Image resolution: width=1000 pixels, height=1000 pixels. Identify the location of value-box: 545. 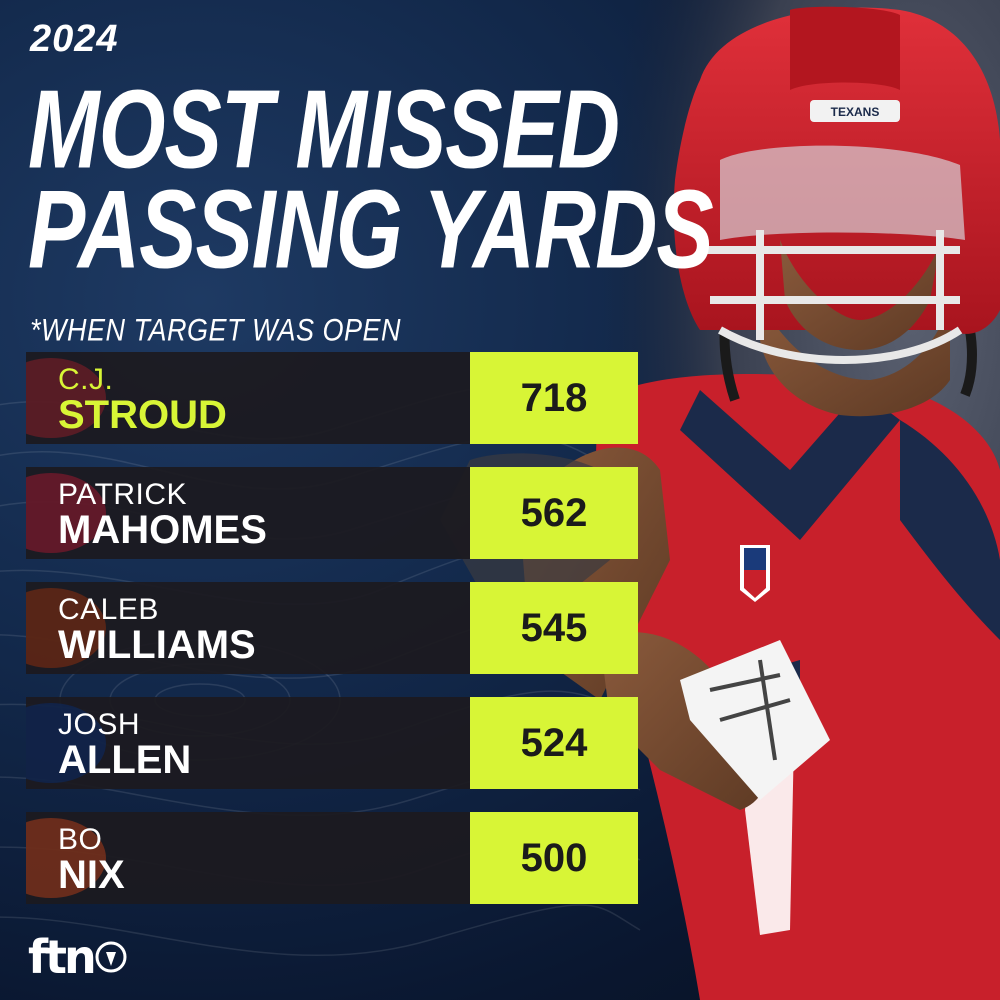
(554, 628).